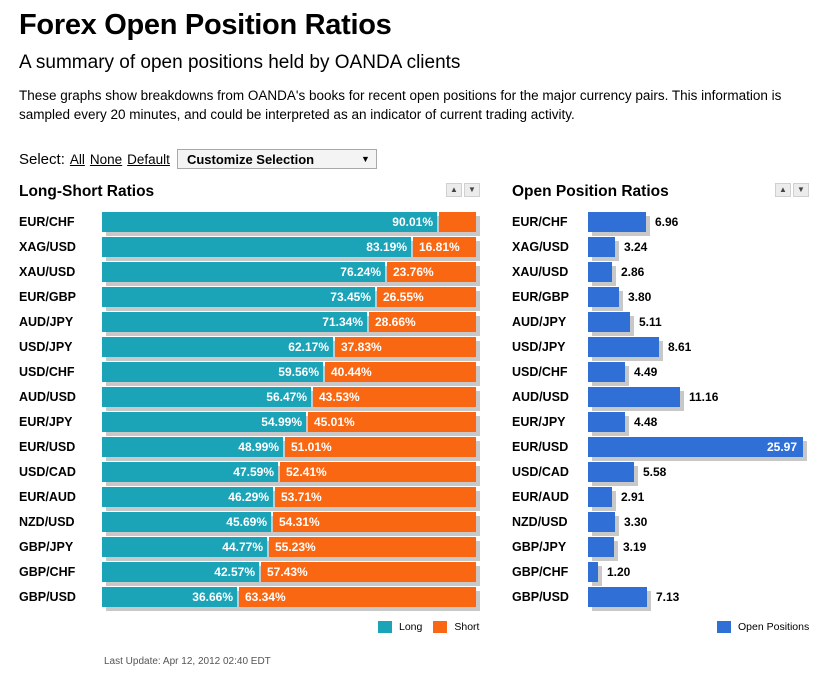  Describe the element at coordinates (187, 661) in the screenshot. I see `last-update: Last Update: Apr 12, 2012 02:40 EDT` at that location.